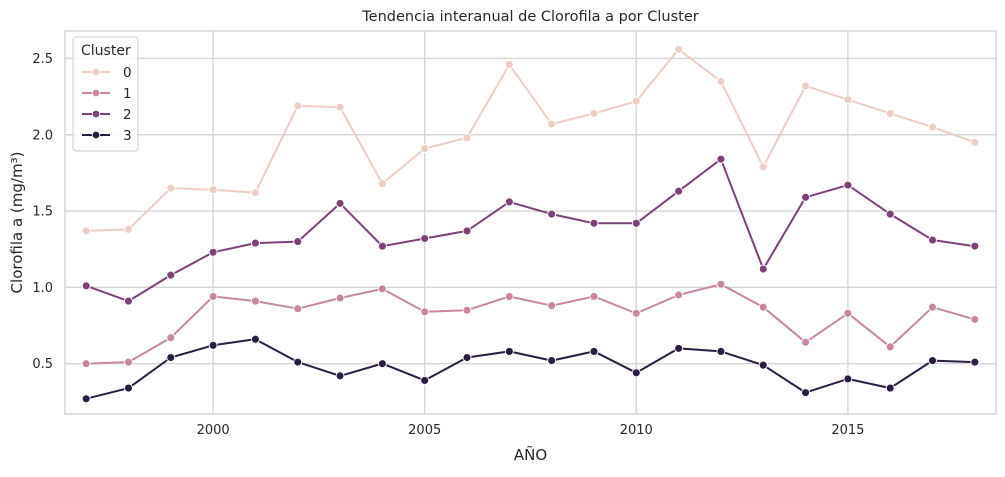 Image resolution: width=1005 pixels, height=477 pixels. I want to click on series-line, so click(530, 369).